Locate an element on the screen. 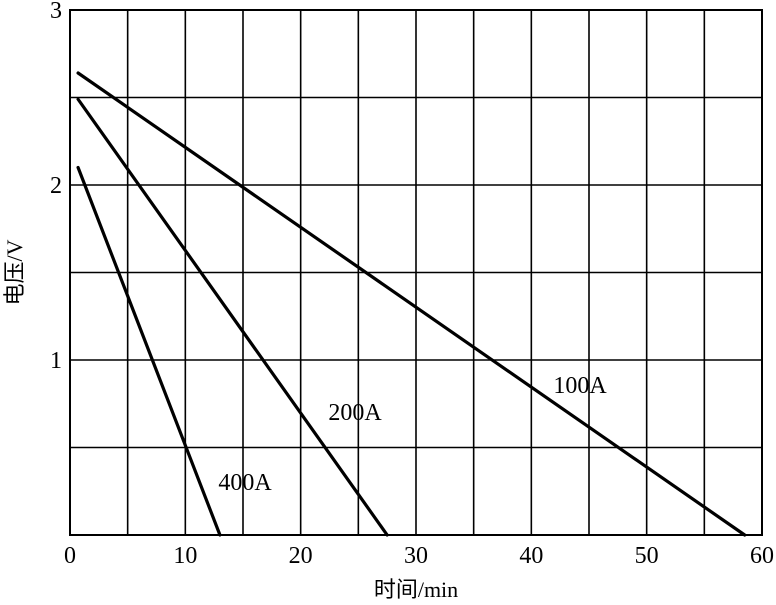 Image resolution: width=776 pixels, height=605 pixels. y-tick-label: 2 is located at coordinates (56, 186).